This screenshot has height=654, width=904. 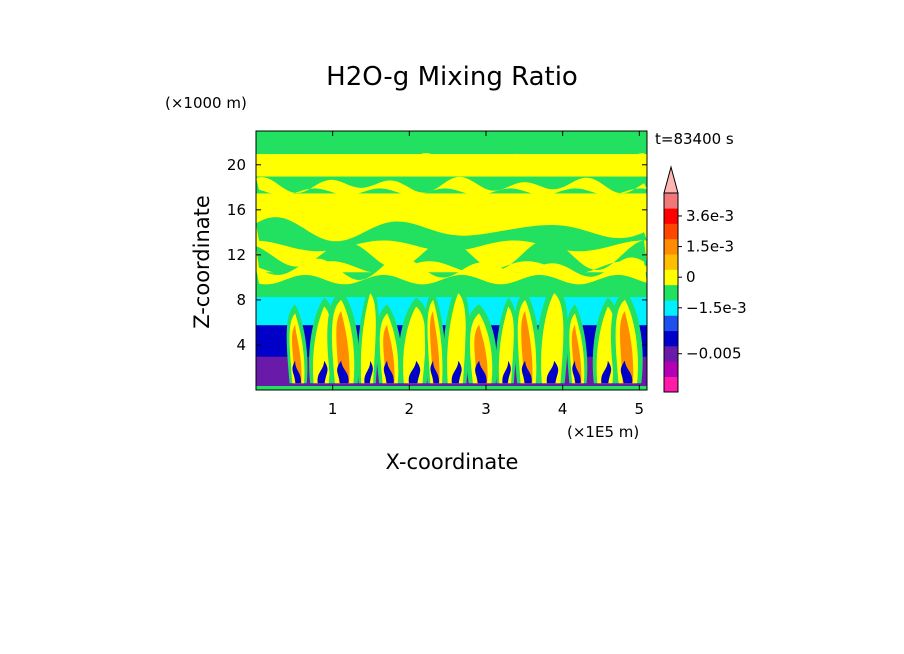 I want to click on x-tick-label-4: 5, so click(x=640, y=409).